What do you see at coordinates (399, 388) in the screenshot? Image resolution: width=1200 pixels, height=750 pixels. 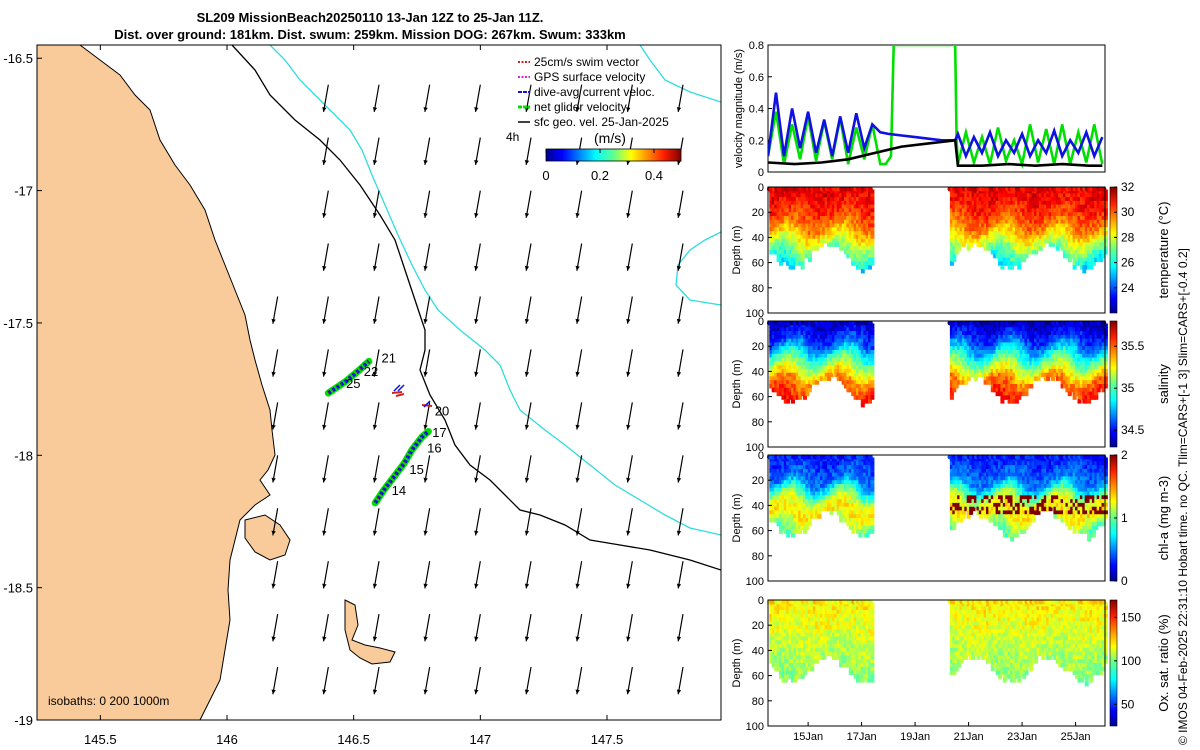 I see `dac-vector-cluster` at bounding box center [399, 388].